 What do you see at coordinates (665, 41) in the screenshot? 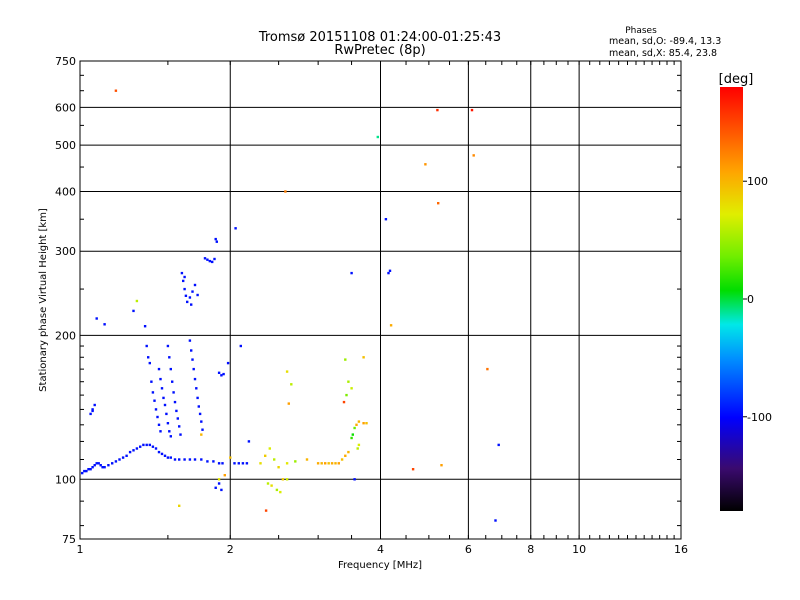
I see `stats-line-o: mean, sd,O: -89.4, 13.3` at bounding box center [665, 41].